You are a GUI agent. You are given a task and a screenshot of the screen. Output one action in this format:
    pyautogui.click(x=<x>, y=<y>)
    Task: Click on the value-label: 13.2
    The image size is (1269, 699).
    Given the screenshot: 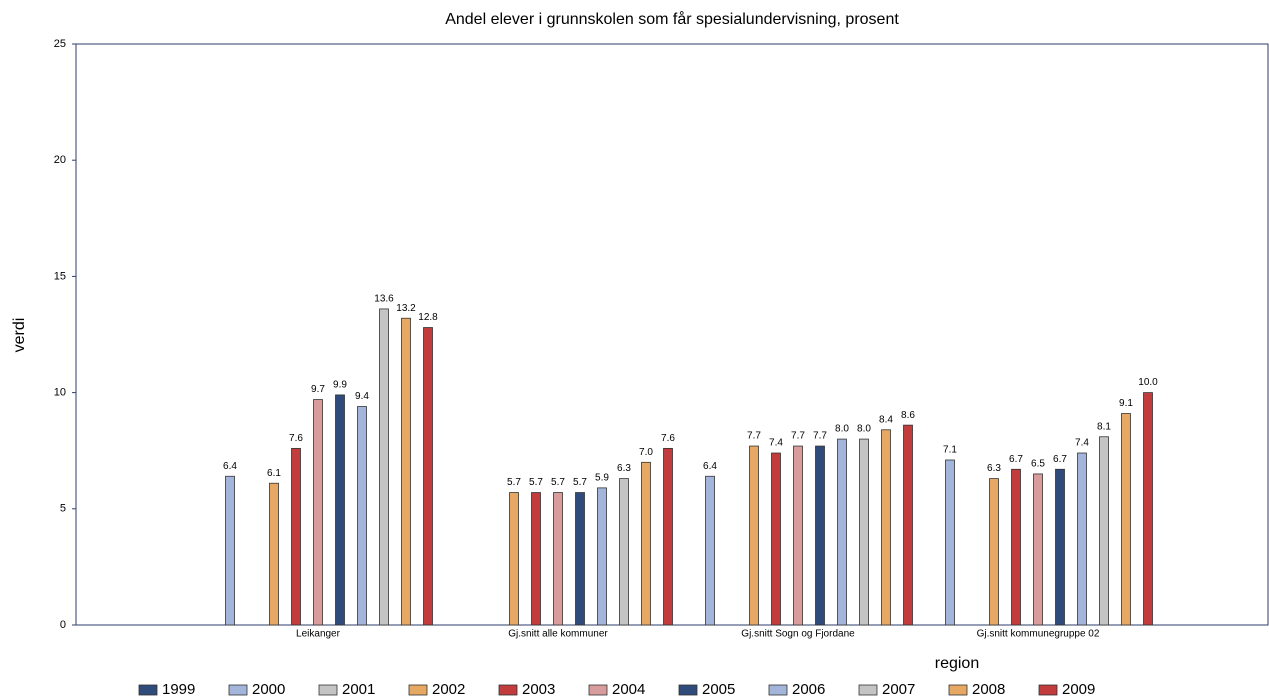 What is the action you would take?
    pyautogui.click(x=406, y=308)
    